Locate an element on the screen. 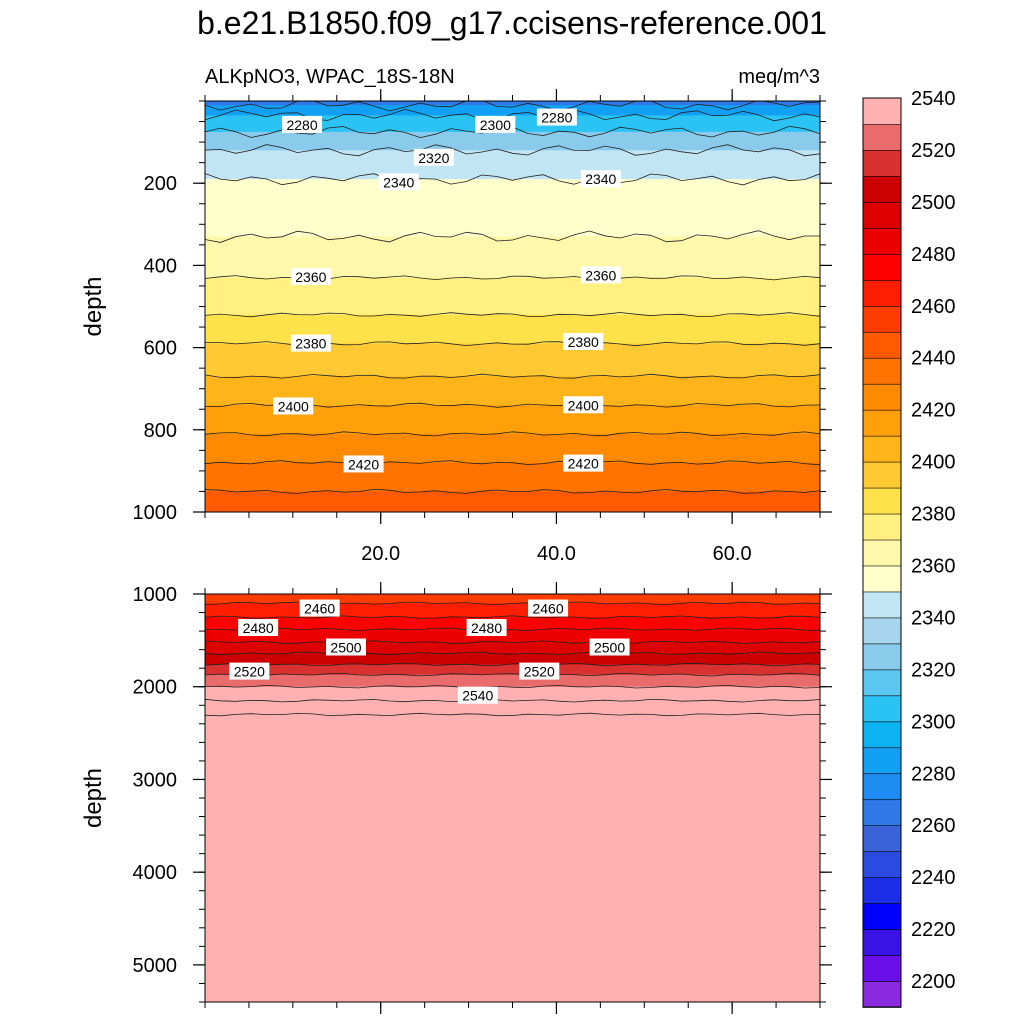 This screenshot has height=1024, width=1024. contour-label: 2400 is located at coordinates (293, 406).